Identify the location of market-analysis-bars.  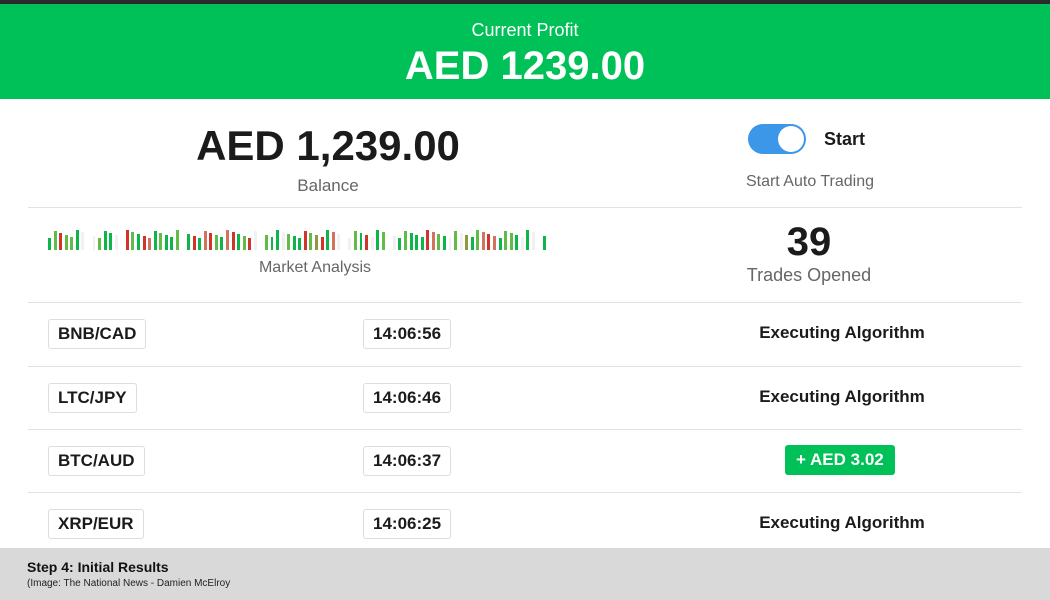
(298, 240).